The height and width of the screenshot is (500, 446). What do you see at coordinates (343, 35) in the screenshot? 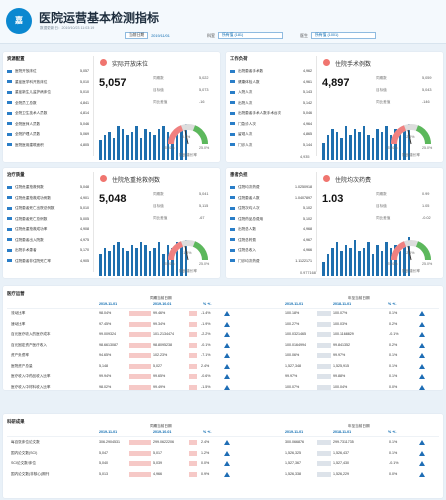
I see `ward-select: 所有值 (1001)` at bounding box center [343, 35].